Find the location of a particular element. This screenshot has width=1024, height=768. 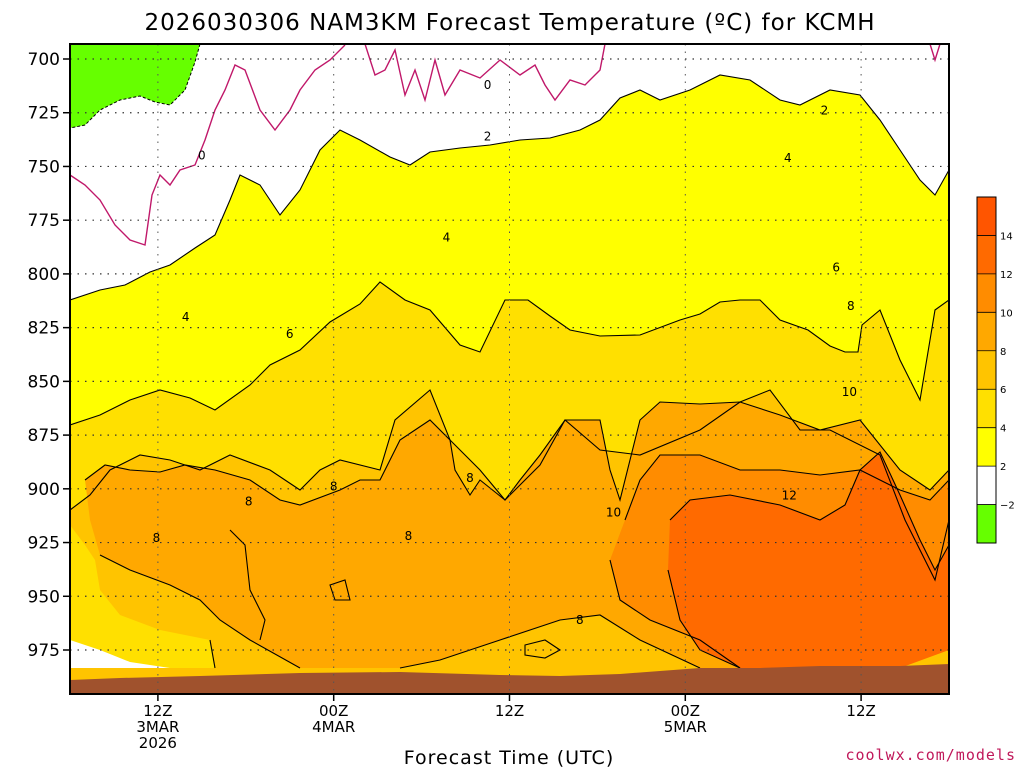

y-tick-label: 975 is located at coordinates (44, 651).